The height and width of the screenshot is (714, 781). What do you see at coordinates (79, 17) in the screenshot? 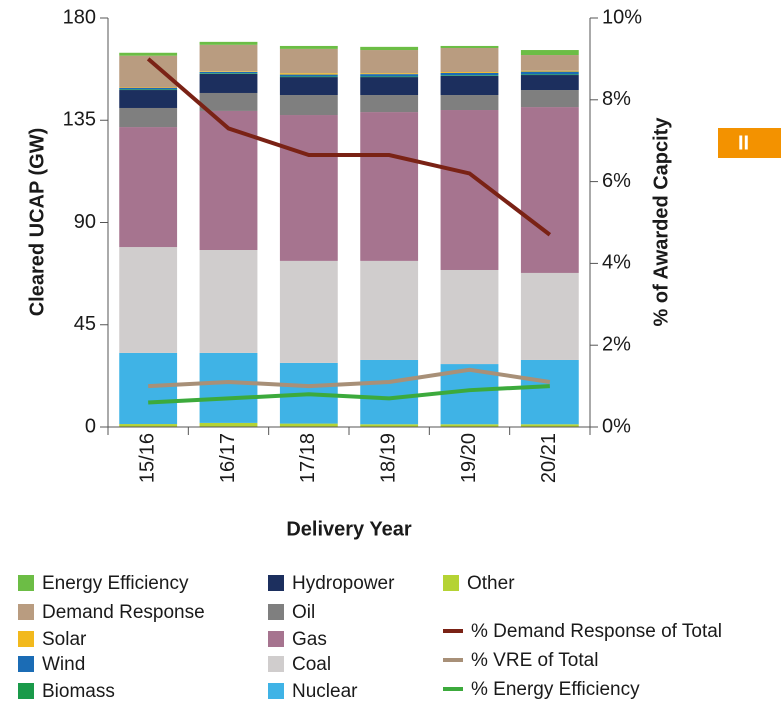
I see `y-tick-label: 180` at bounding box center [79, 17].